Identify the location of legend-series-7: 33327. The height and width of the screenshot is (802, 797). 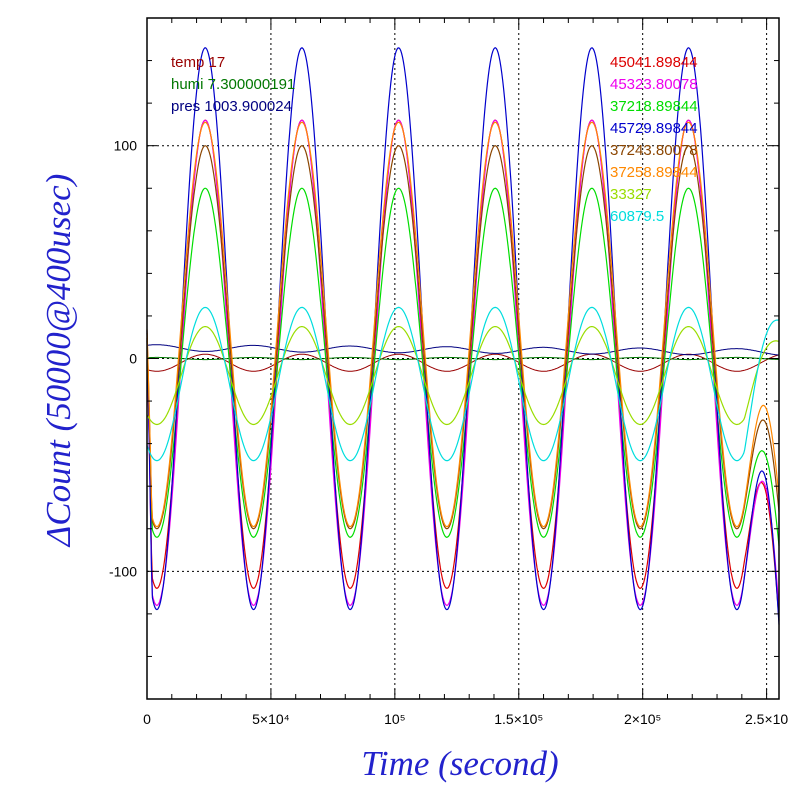
(631, 194).